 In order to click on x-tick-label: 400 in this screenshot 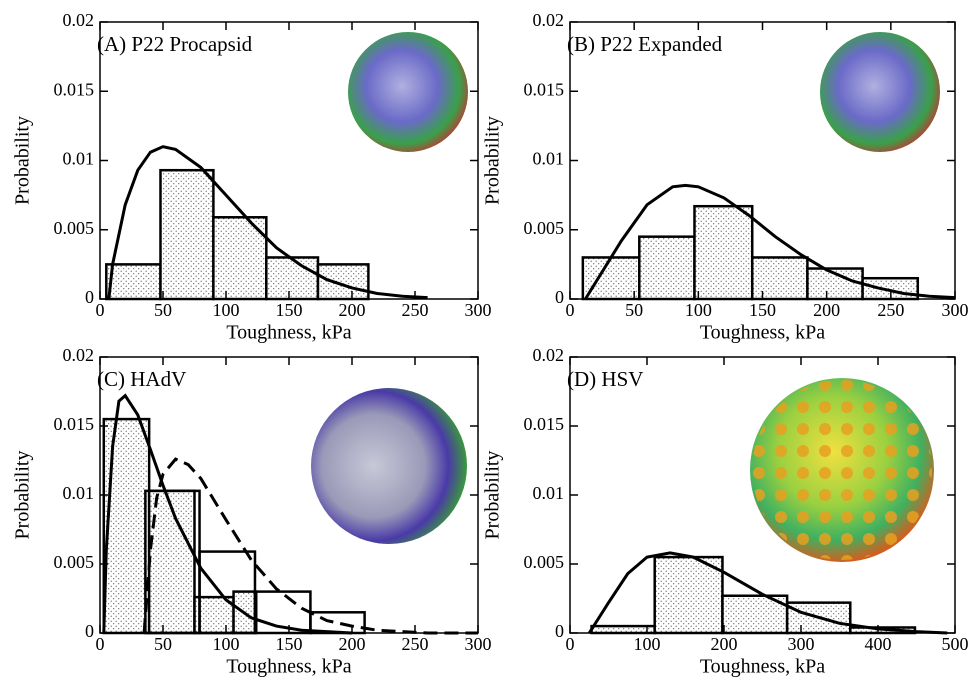, I will do `click(878, 644)`.